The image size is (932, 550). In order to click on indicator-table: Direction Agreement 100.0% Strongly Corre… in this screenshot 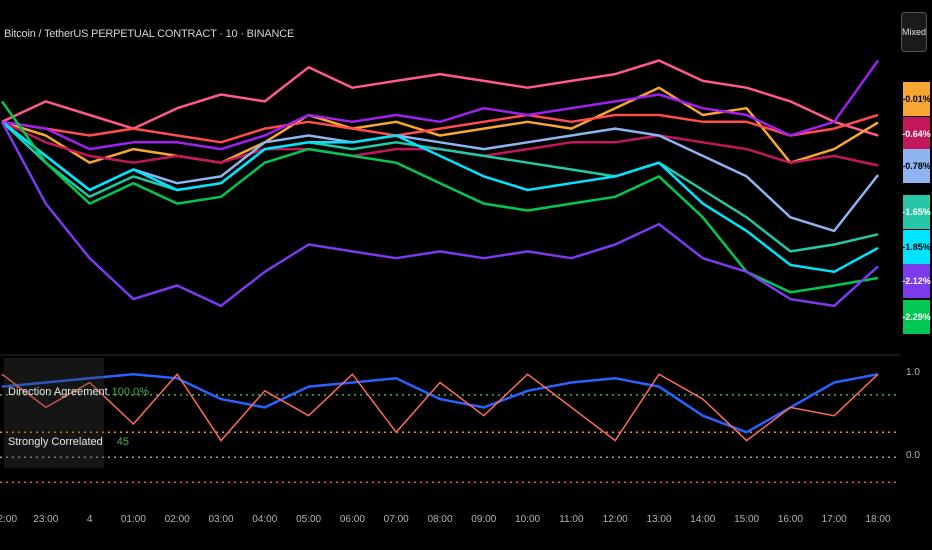, I will do `click(76, 413)`.